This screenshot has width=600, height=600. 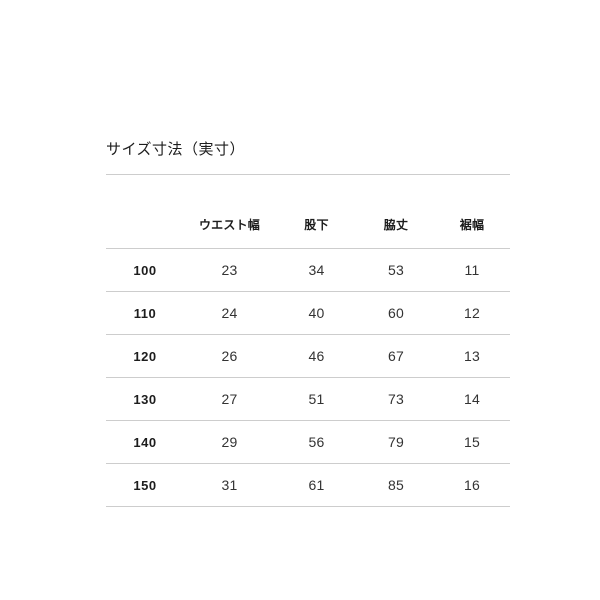 What do you see at coordinates (145, 270) in the screenshot?
I see `size-cell: 100` at bounding box center [145, 270].